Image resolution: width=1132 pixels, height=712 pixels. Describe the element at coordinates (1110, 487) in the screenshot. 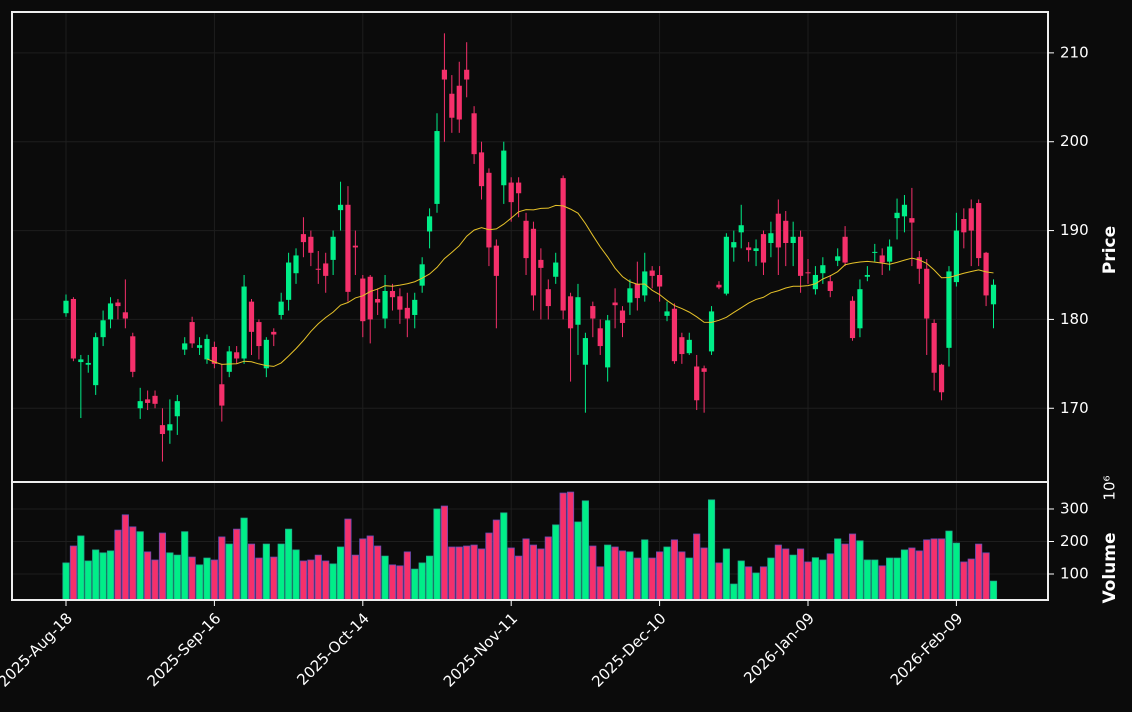

I see `volume-offset: 10⁶` at that location.